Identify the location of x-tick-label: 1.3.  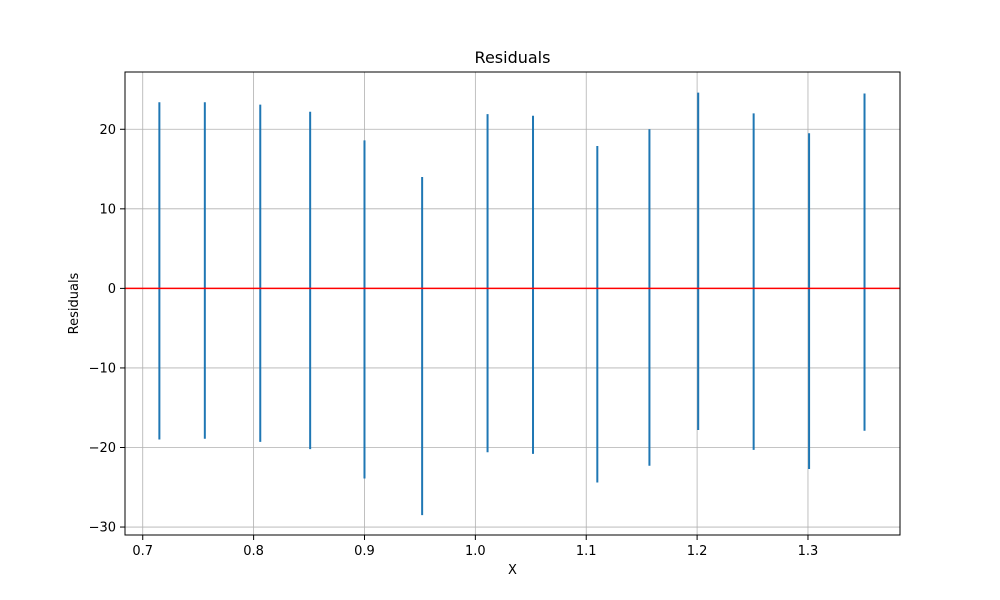
(808, 551).